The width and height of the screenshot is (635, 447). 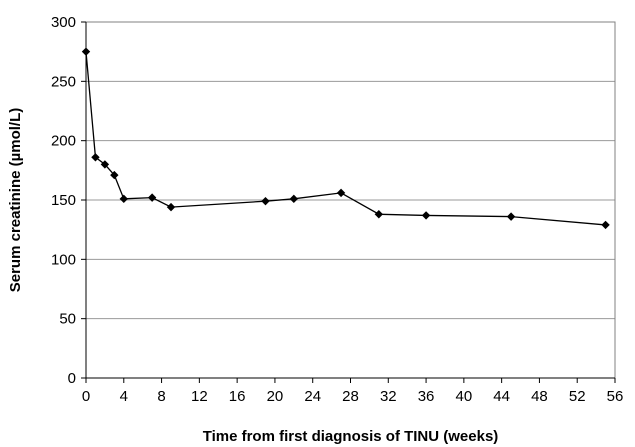 I want to click on x-tick-label: 44, so click(x=501, y=396).